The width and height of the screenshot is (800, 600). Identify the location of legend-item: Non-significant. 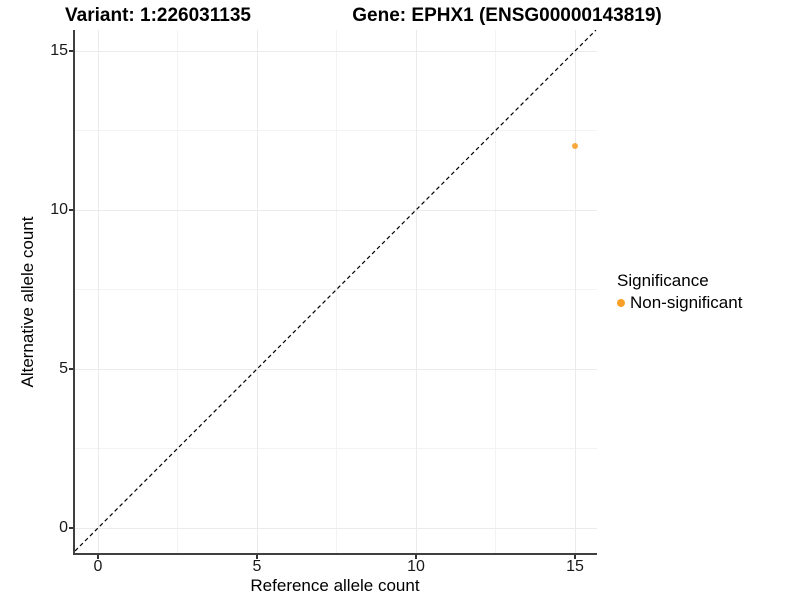
(679, 302).